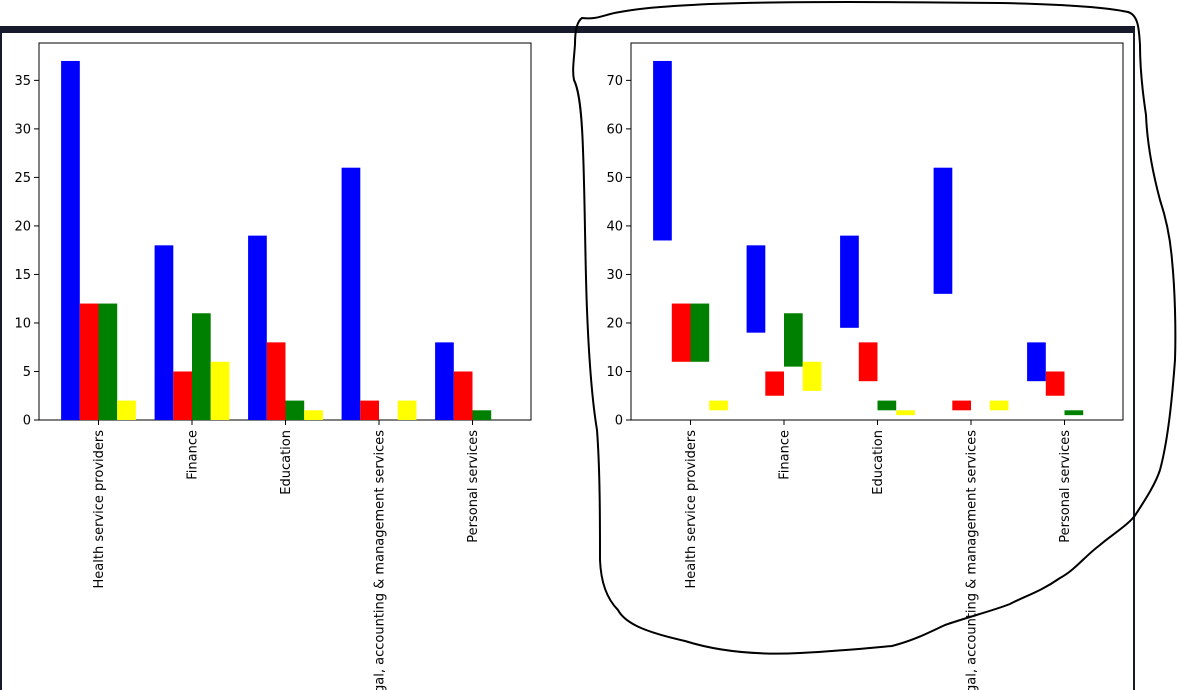  What do you see at coordinates (614, 129) in the screenshot?
I see `y-tick-label: 60` at bounding box center [614, 129].